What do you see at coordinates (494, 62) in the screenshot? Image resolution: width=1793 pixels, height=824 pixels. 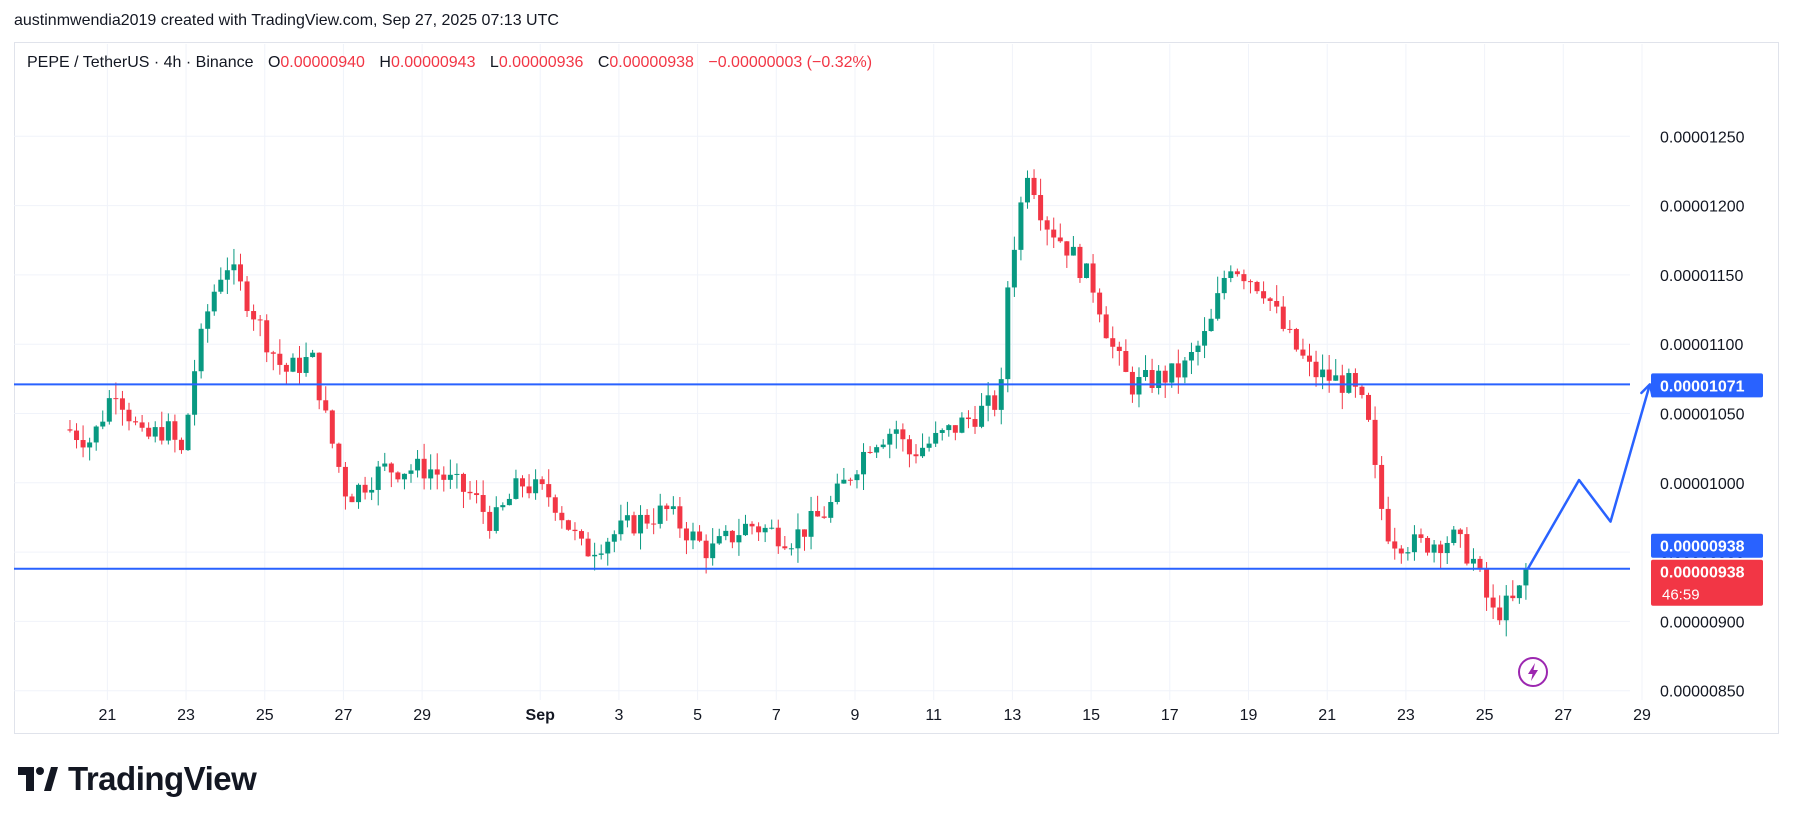 I see `low-label: L` at bounding box center [494, 62].